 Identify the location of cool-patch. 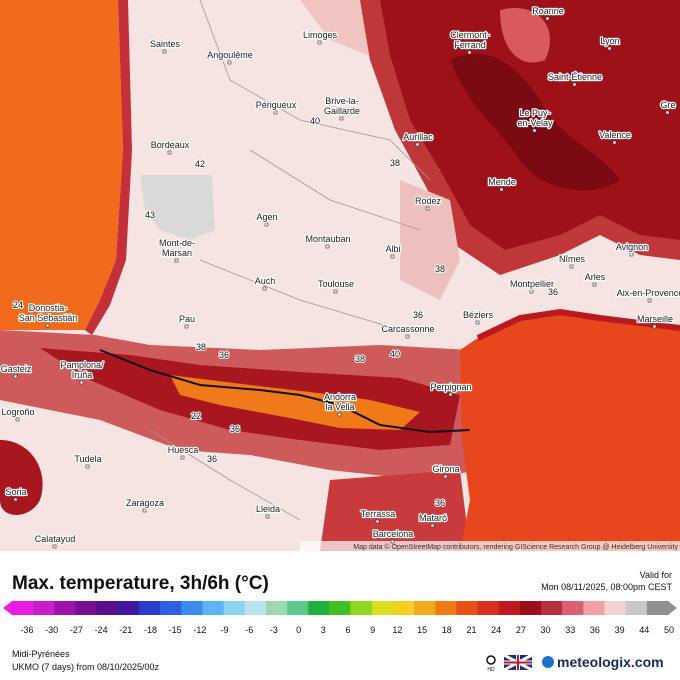
(177, 207).